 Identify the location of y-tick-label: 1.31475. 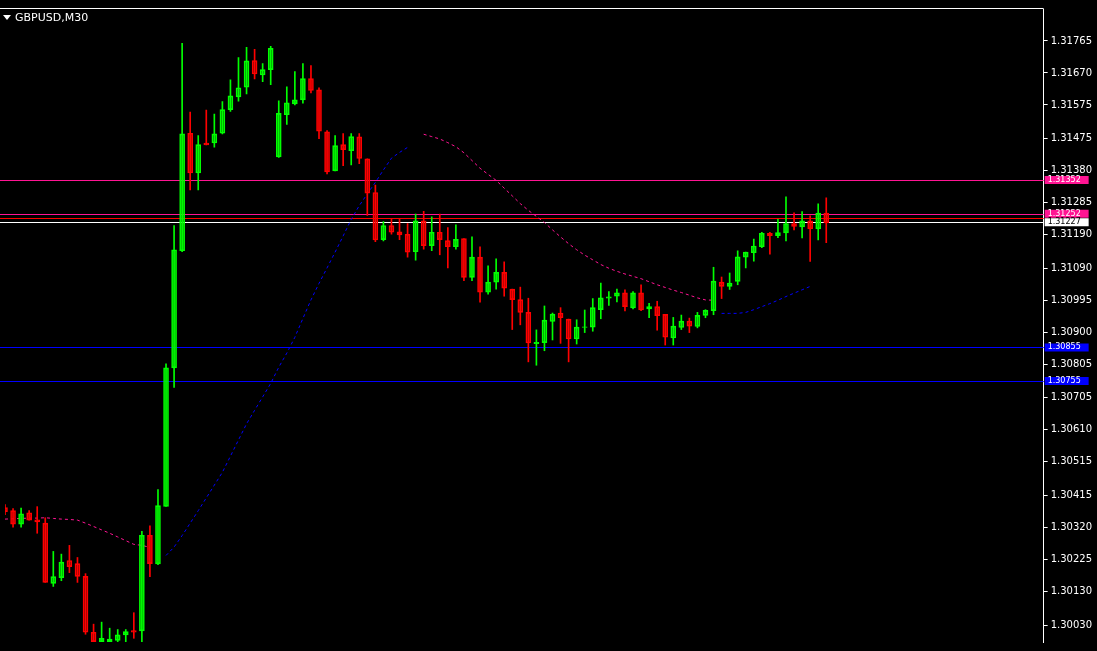
(1071, 138).